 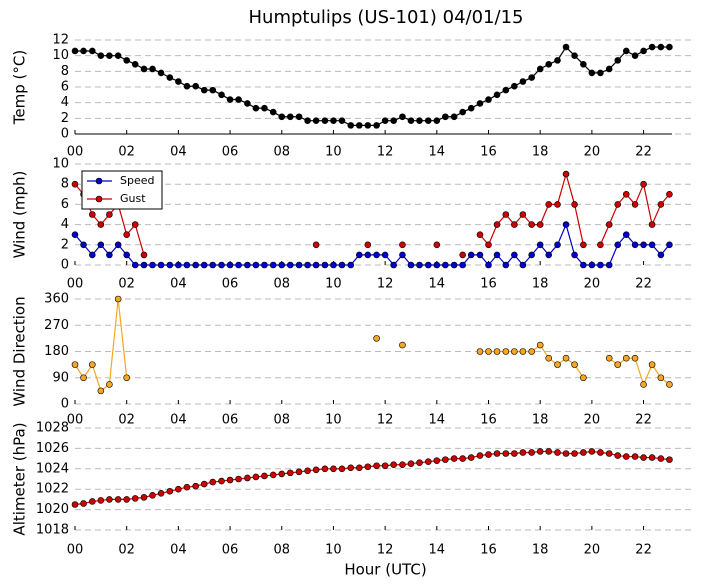 What do you see at coordinates (385, 550) in the screenshot?
I see `x-tick-label: 12` at bounding box center [385, 550].